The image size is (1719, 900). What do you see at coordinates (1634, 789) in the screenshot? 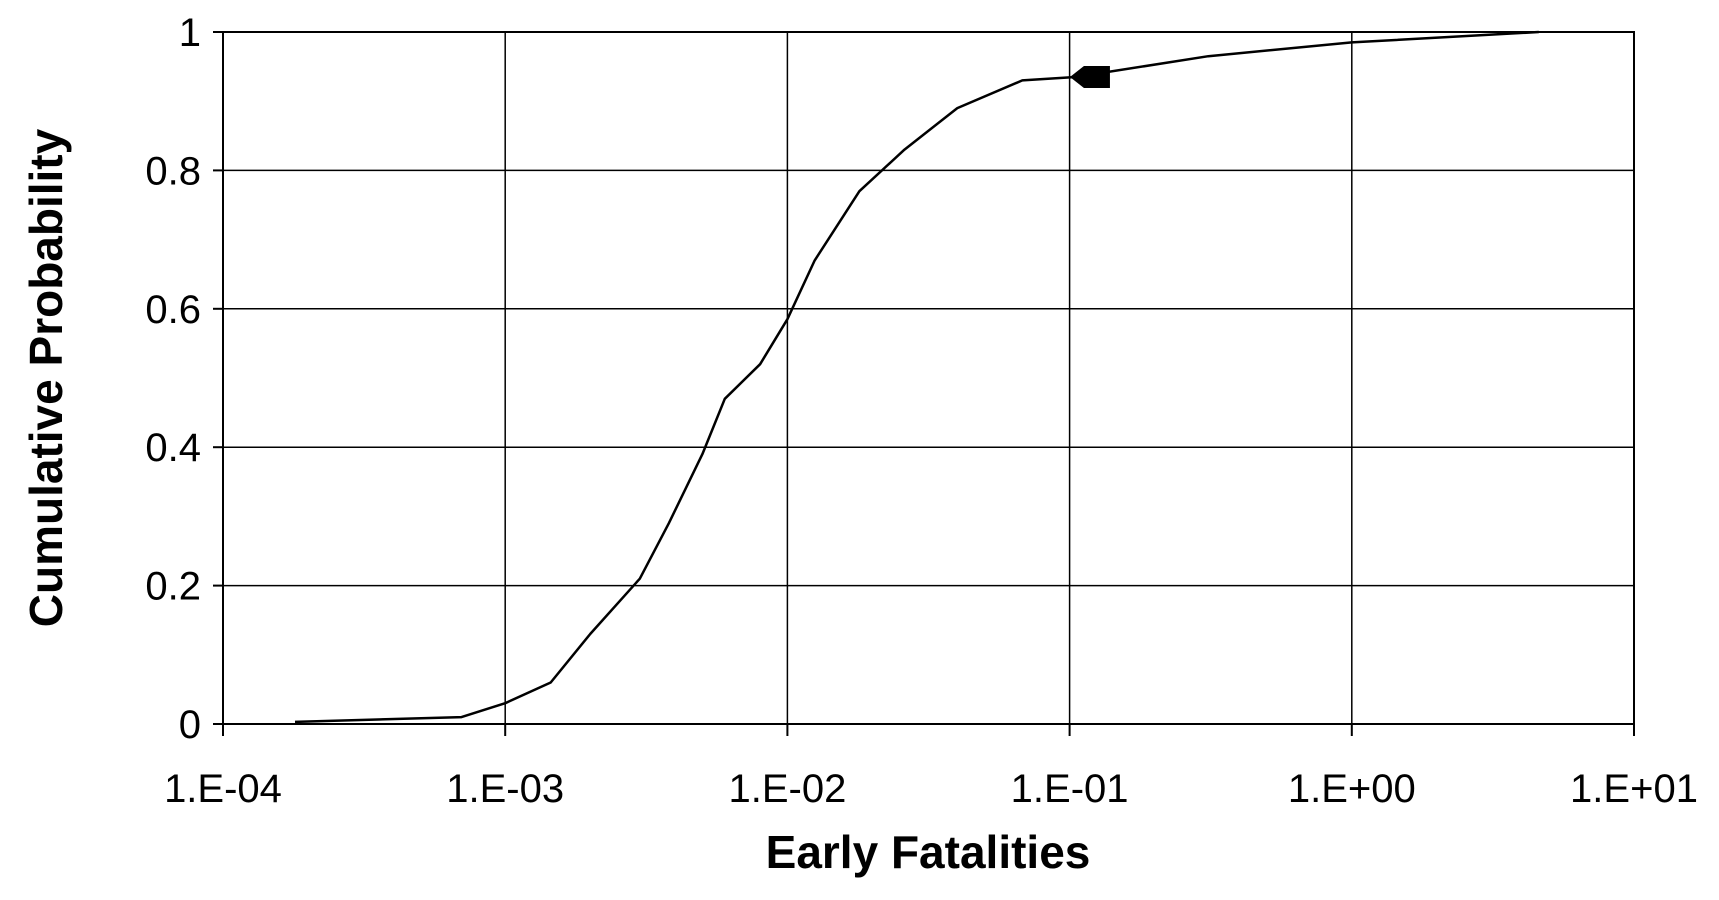
I see `x-tick-label: 1.E+01` at bounding box center [1634, 789].